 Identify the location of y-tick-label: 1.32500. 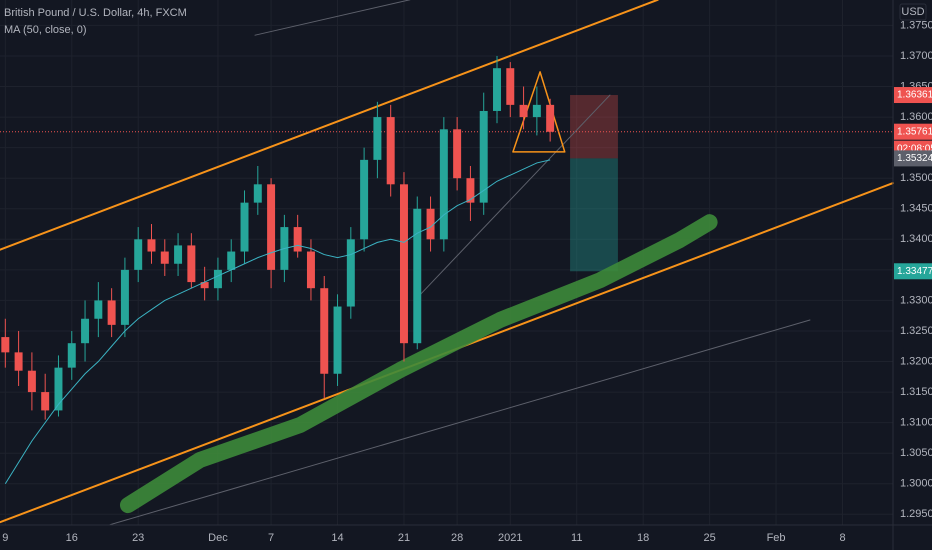
(916, 331).